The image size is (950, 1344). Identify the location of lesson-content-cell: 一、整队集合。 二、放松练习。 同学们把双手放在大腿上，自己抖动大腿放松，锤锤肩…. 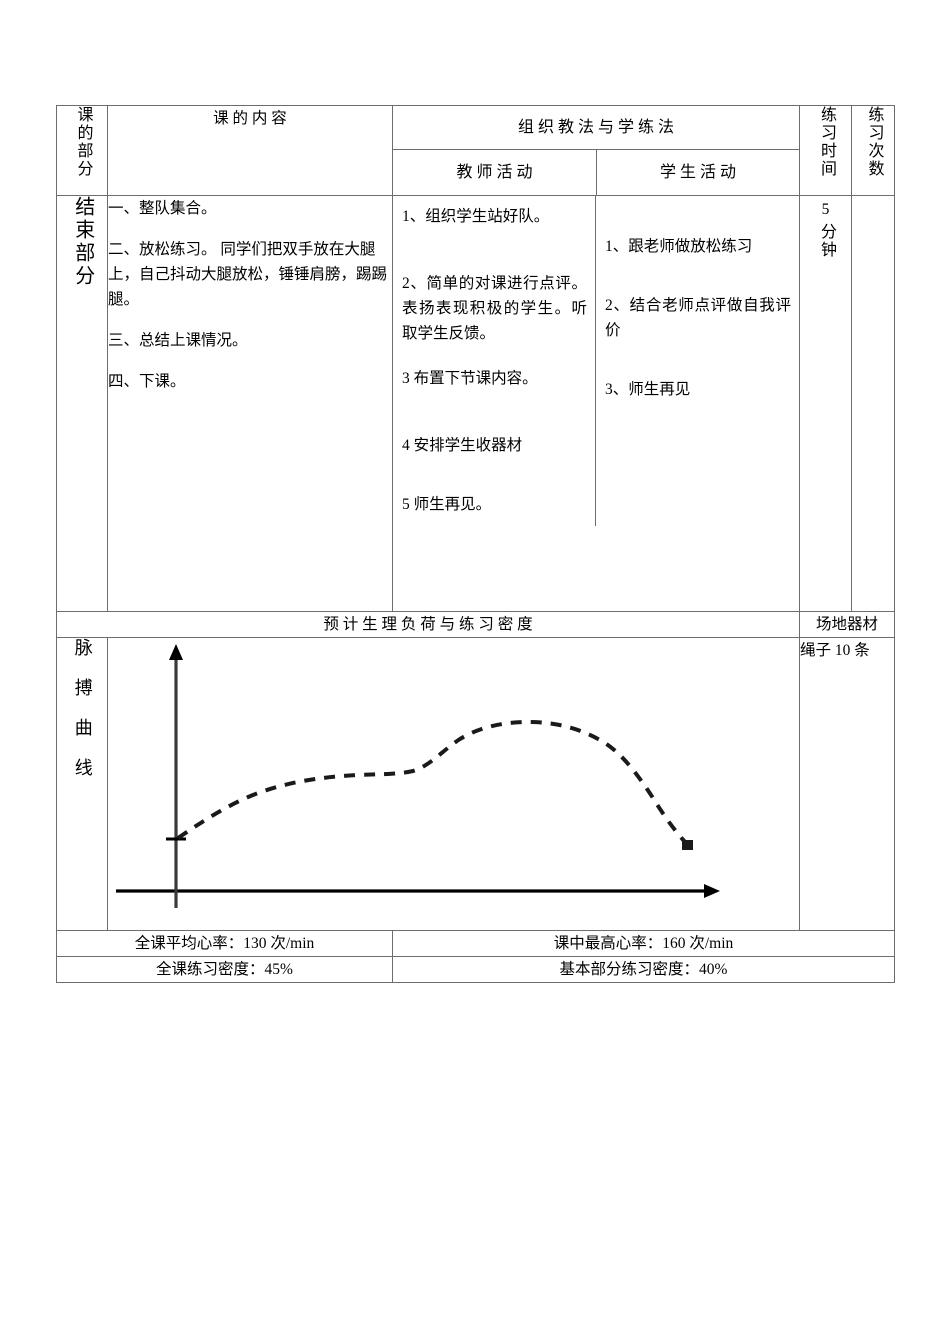
(250, 403).